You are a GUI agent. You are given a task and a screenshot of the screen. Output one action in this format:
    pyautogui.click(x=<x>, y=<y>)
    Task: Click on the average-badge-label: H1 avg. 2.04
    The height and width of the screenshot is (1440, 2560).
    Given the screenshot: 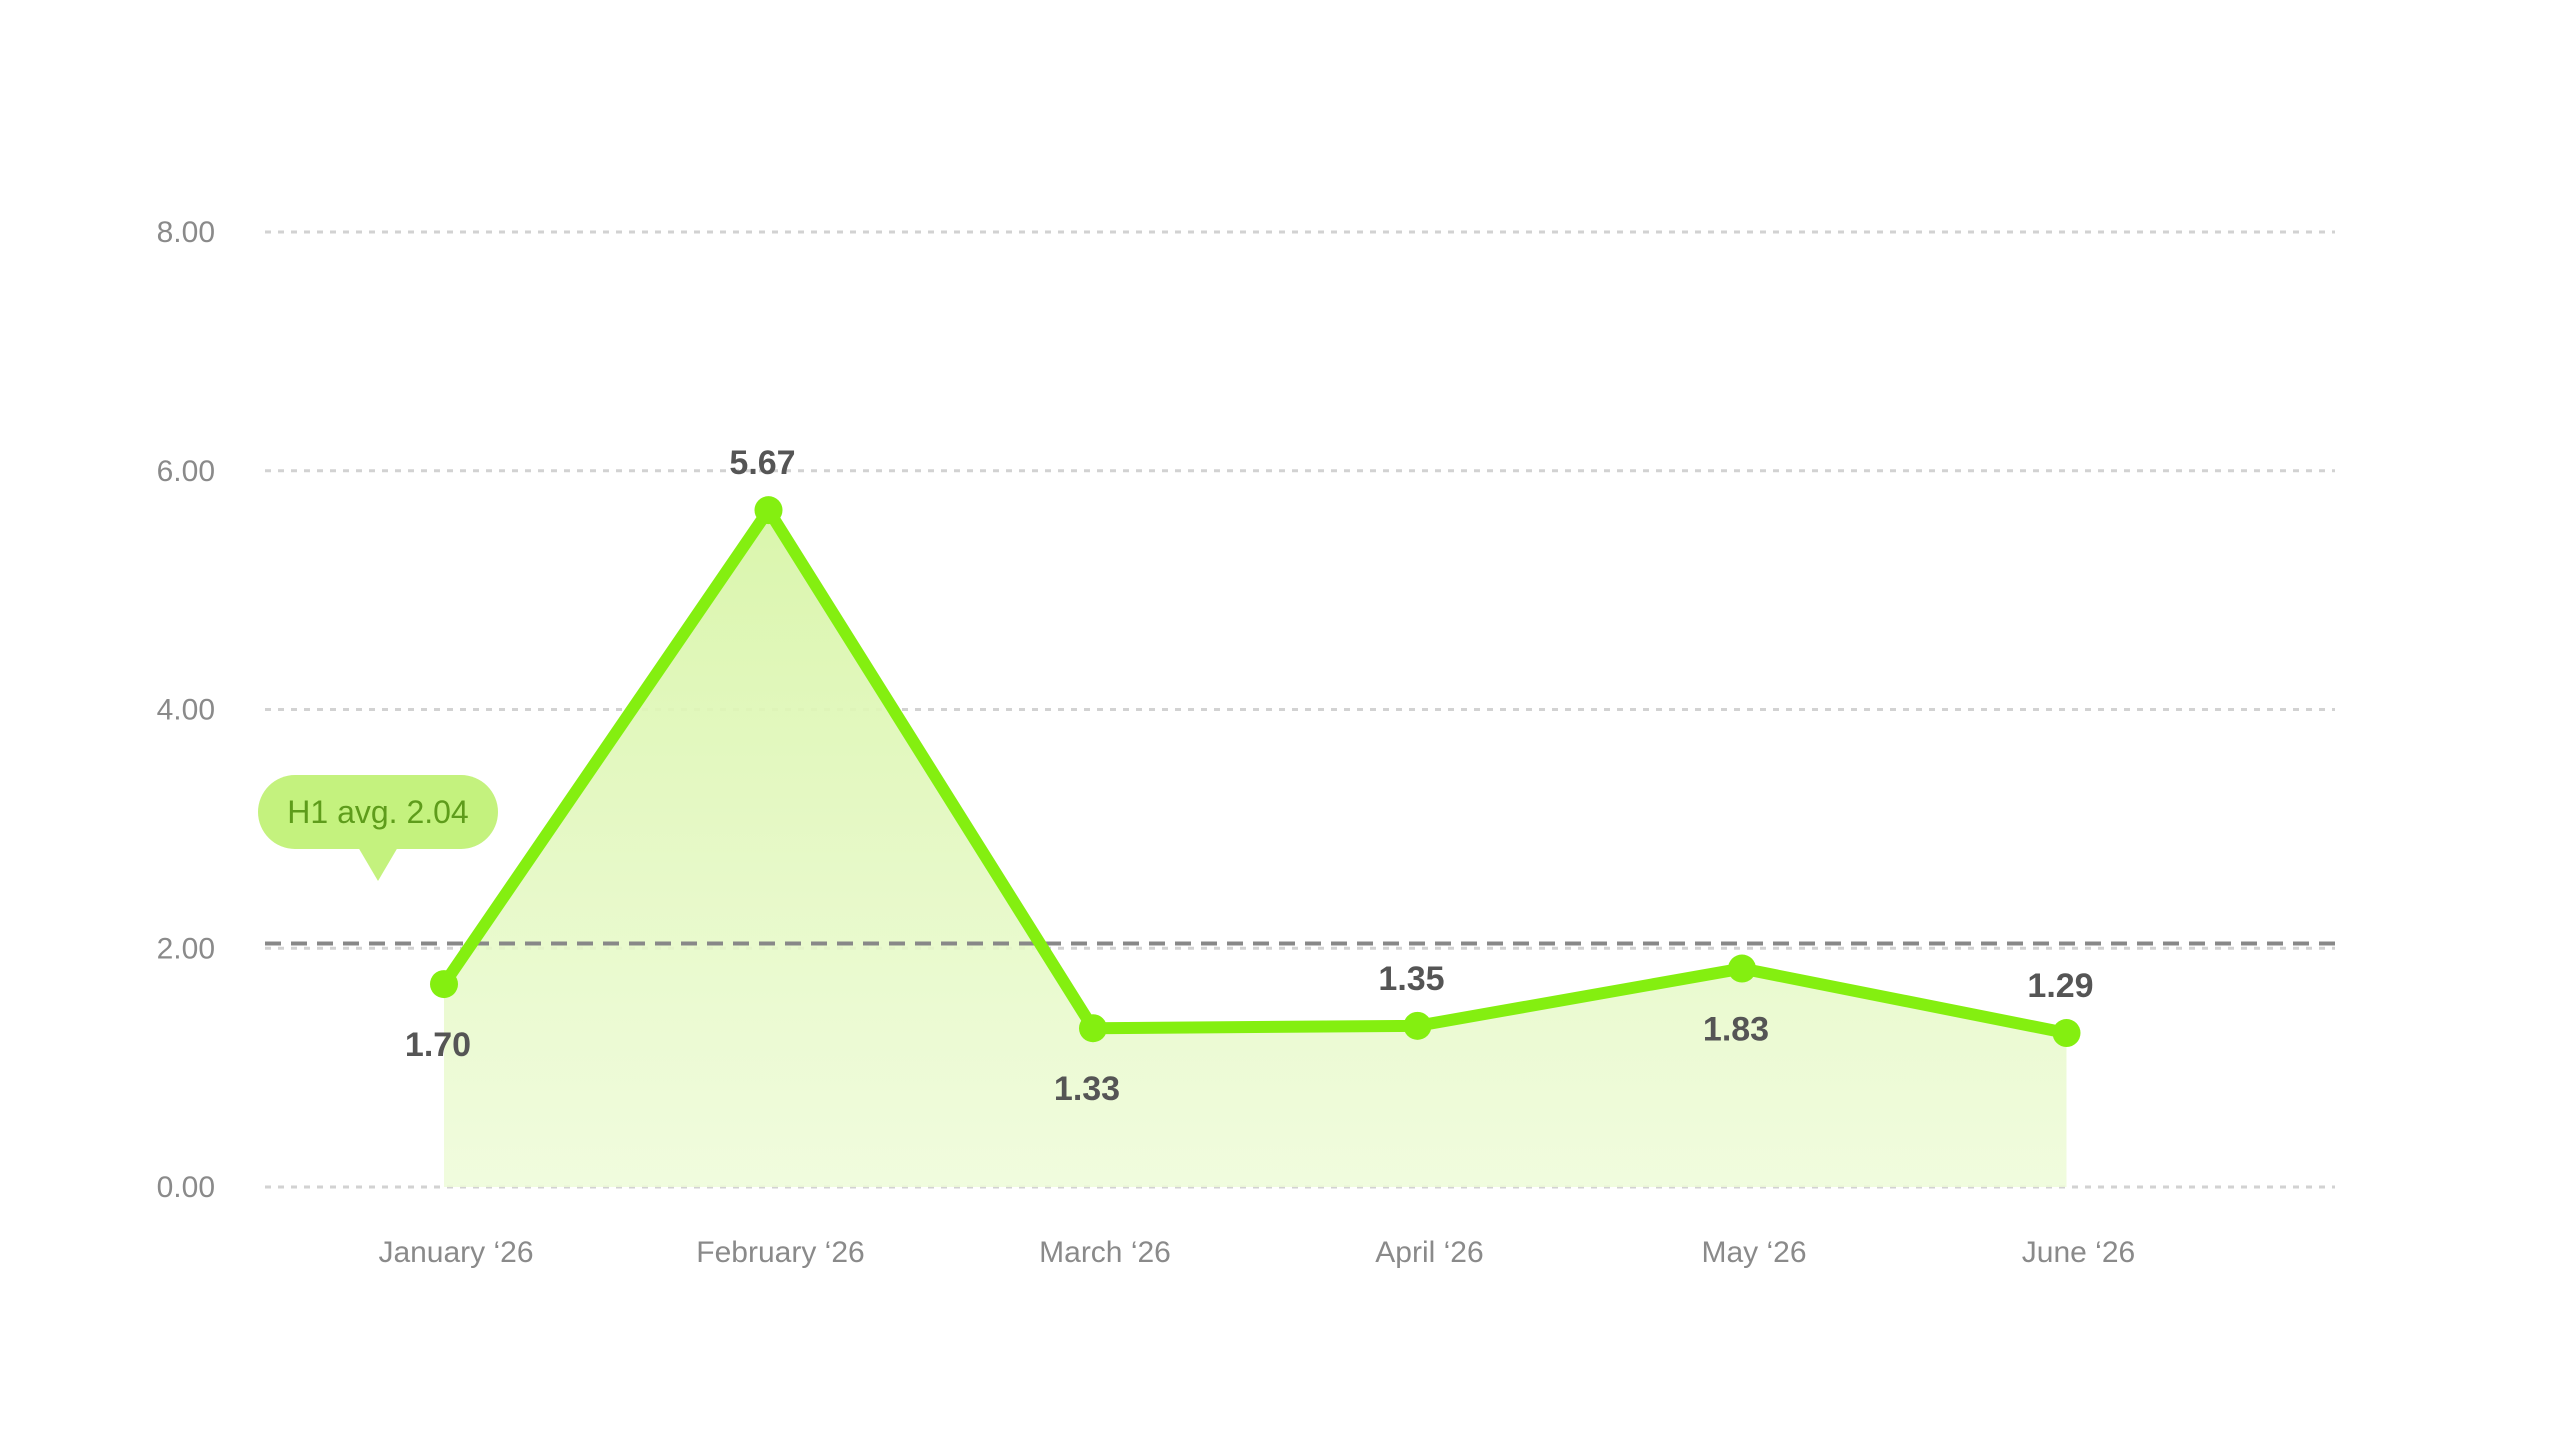 What is the action you would take?
    pyautogui.click(x=377, y=812)
    